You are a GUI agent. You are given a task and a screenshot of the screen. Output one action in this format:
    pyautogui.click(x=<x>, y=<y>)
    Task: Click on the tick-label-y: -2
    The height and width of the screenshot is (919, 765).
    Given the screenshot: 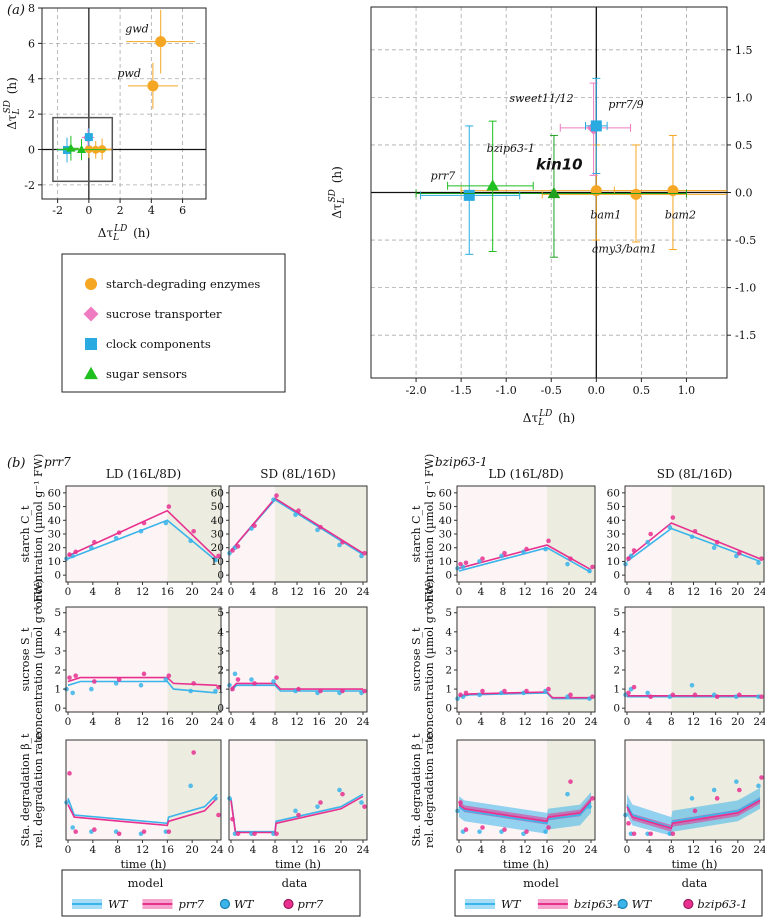 What is the action you would take?
    pyautogui.click(x=29, y=185)
    